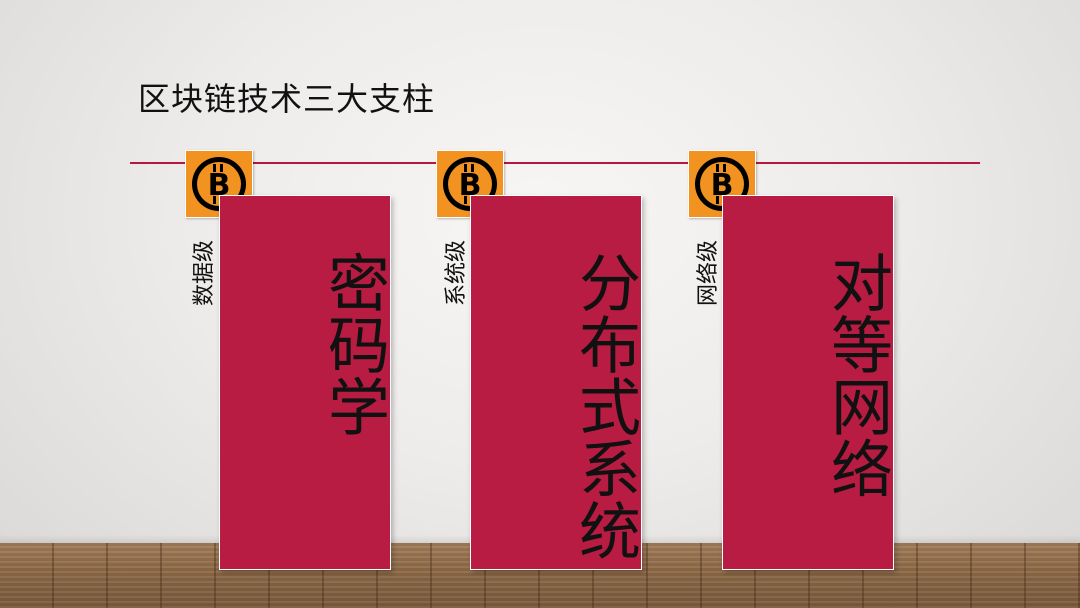 This screenshot has height=608, width=1080. What do you see at coordinates (808, 382) in the screenshot?
I see `pillar-banner-3: 对等网络` at bounding box center [808, 382].